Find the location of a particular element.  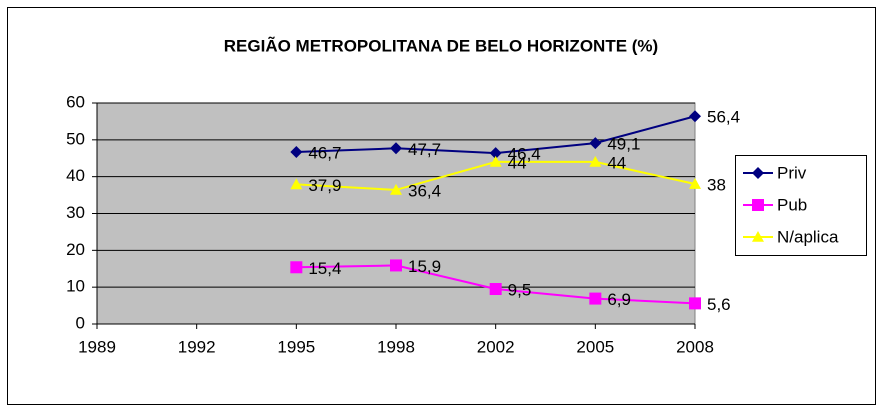

data-label: 38 is located at coordinates (716, 185).